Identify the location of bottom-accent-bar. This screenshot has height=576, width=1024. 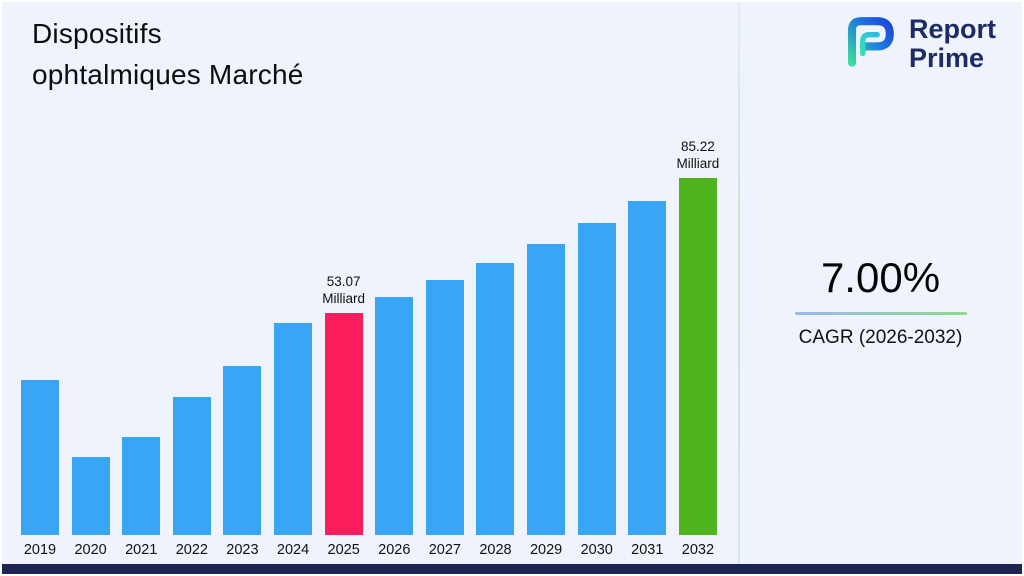
(512, 569).